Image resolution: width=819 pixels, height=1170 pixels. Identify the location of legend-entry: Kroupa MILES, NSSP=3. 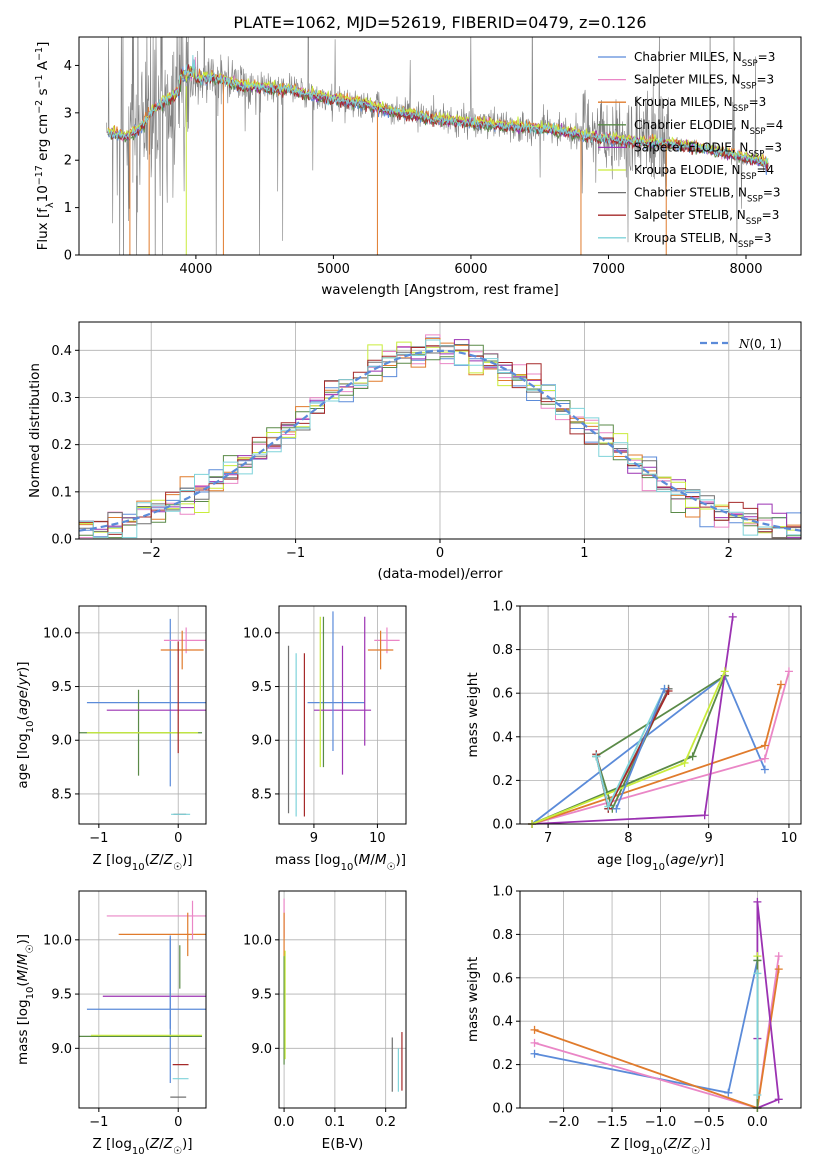
(700, 104).